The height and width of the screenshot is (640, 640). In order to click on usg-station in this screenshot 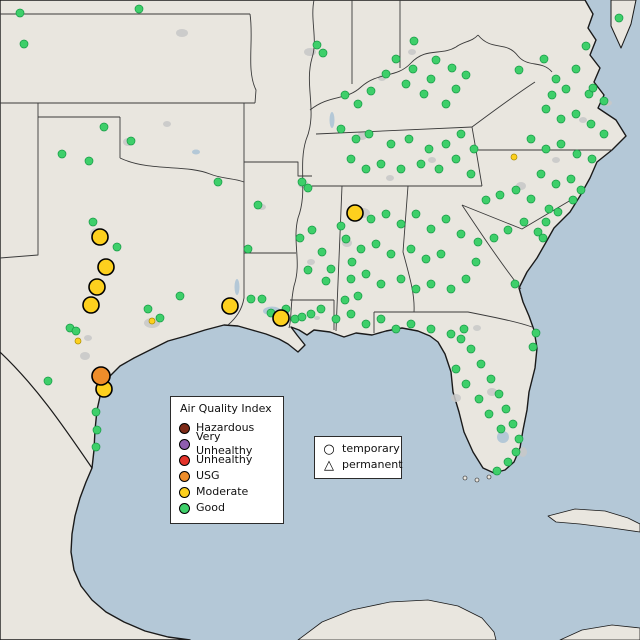, I will do `click(101, 376)`.